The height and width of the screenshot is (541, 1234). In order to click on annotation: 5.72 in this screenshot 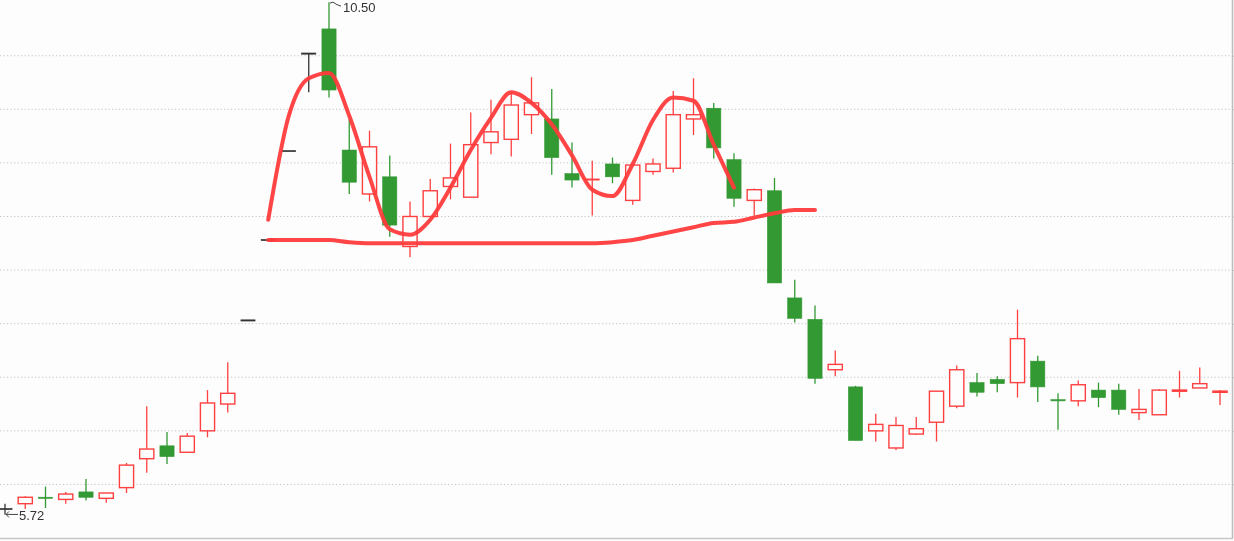, I will do `click(32, 516)`.